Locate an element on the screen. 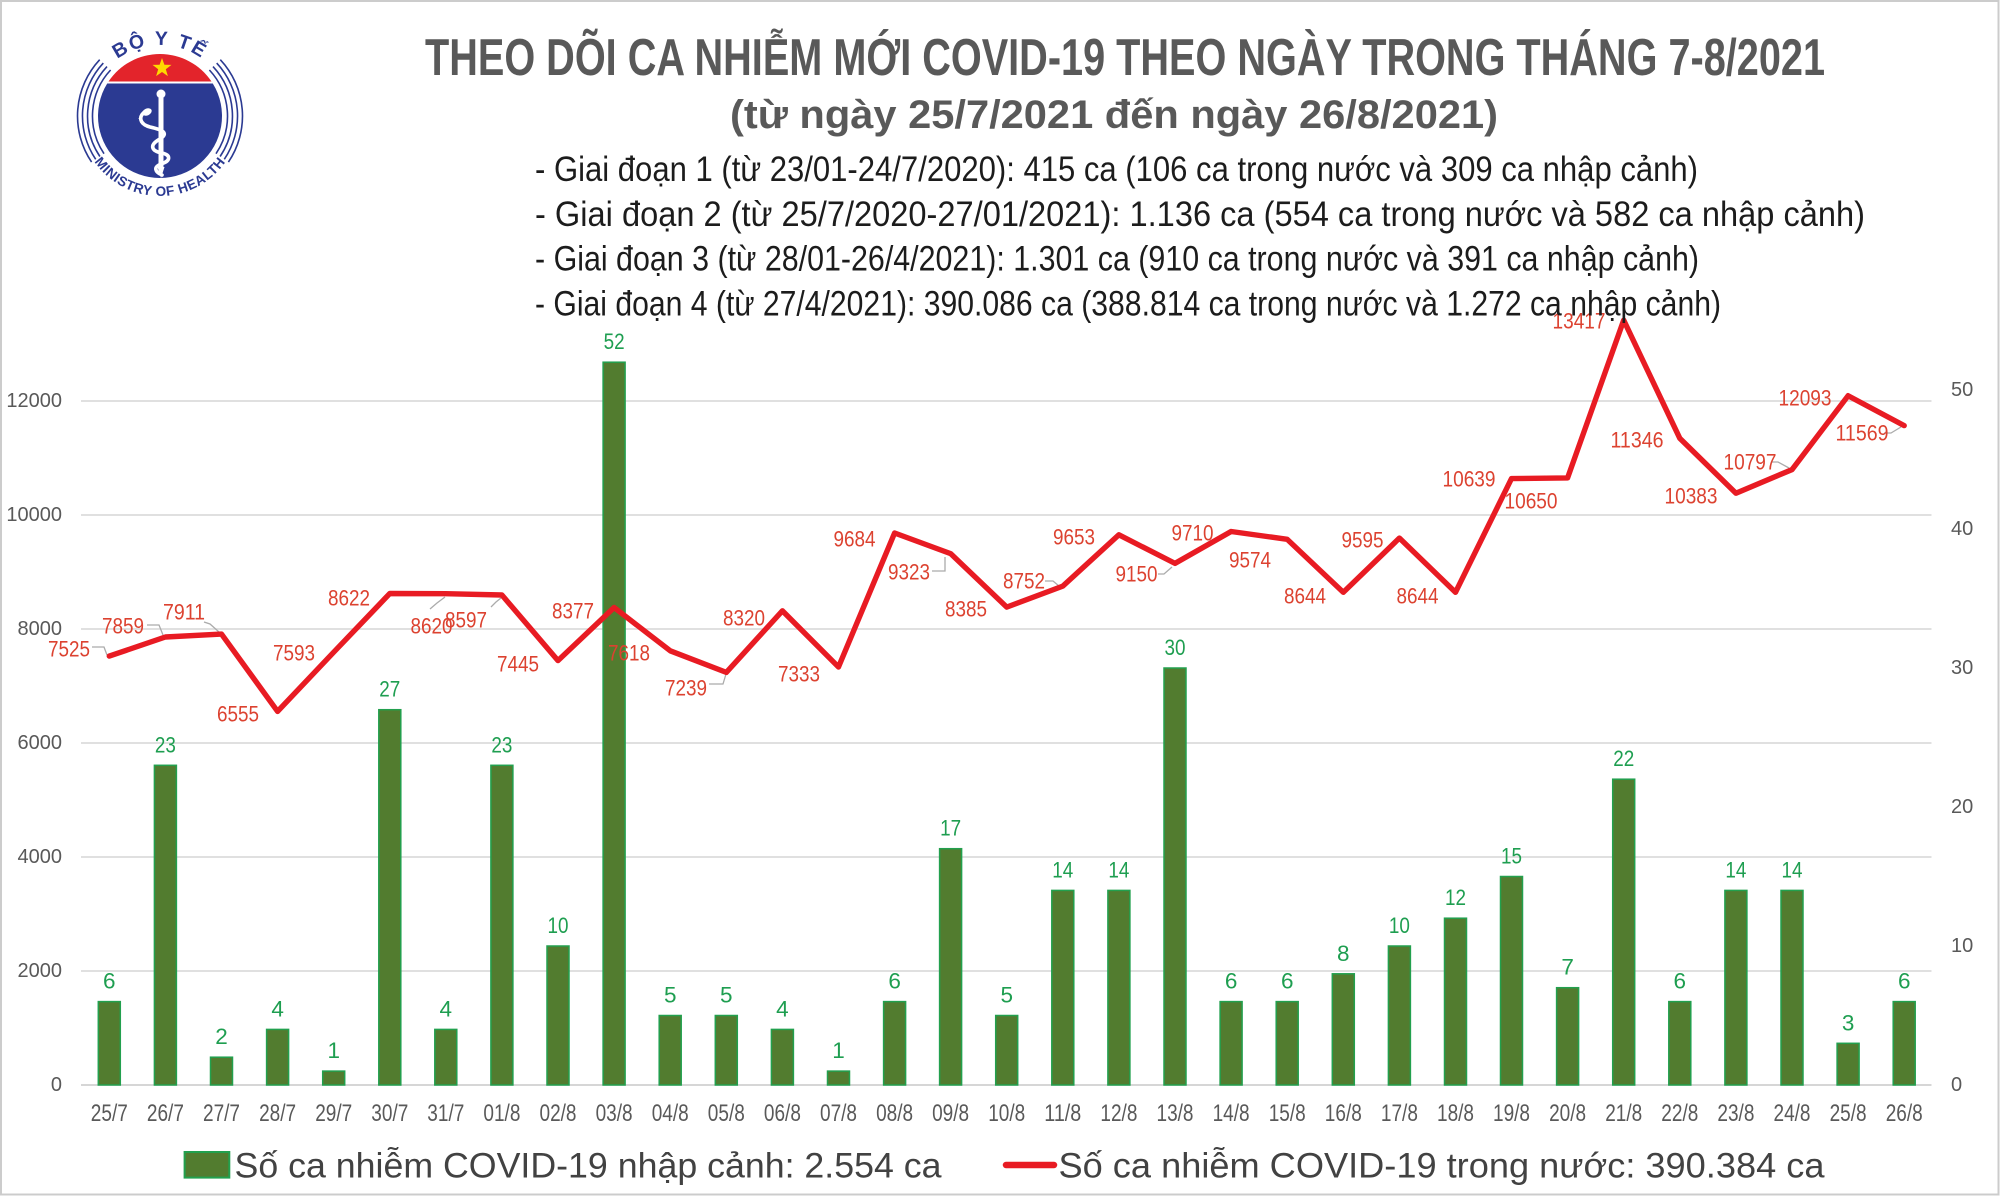 The height and width of the screenshot is (1196, 2000). svg-text: 8620 is located at coordinates (432, 626).